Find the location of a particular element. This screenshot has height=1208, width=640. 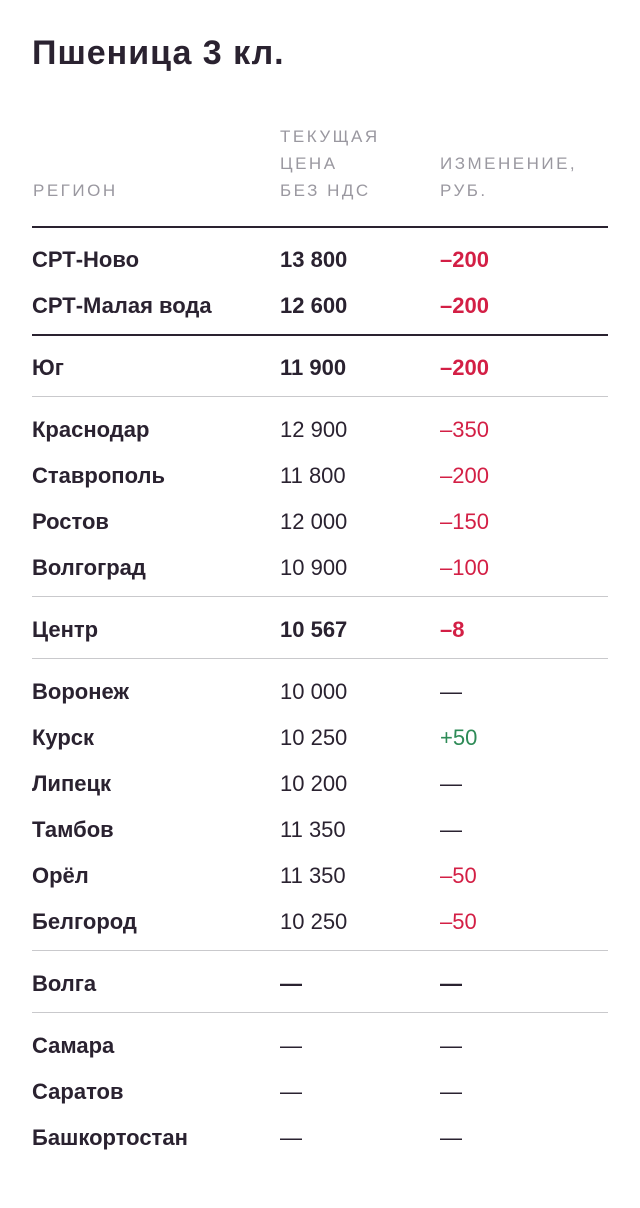

table-row: СРТ-Ново 13 800 –200 is located at coordinates (320, 260).